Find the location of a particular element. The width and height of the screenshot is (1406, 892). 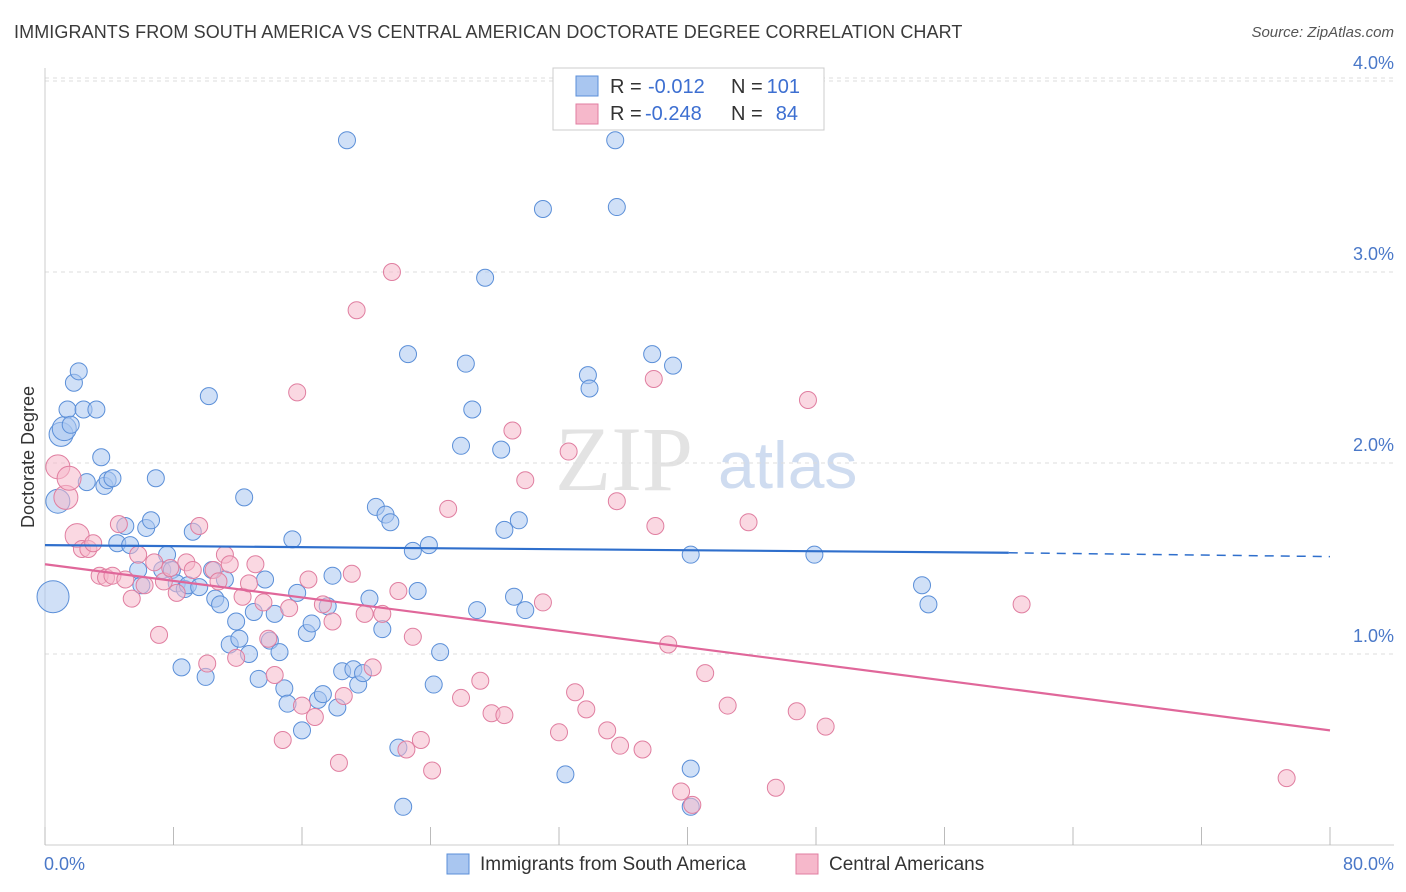

x-tick-label-max: 80.0% is located at coordinates (1368, 864).